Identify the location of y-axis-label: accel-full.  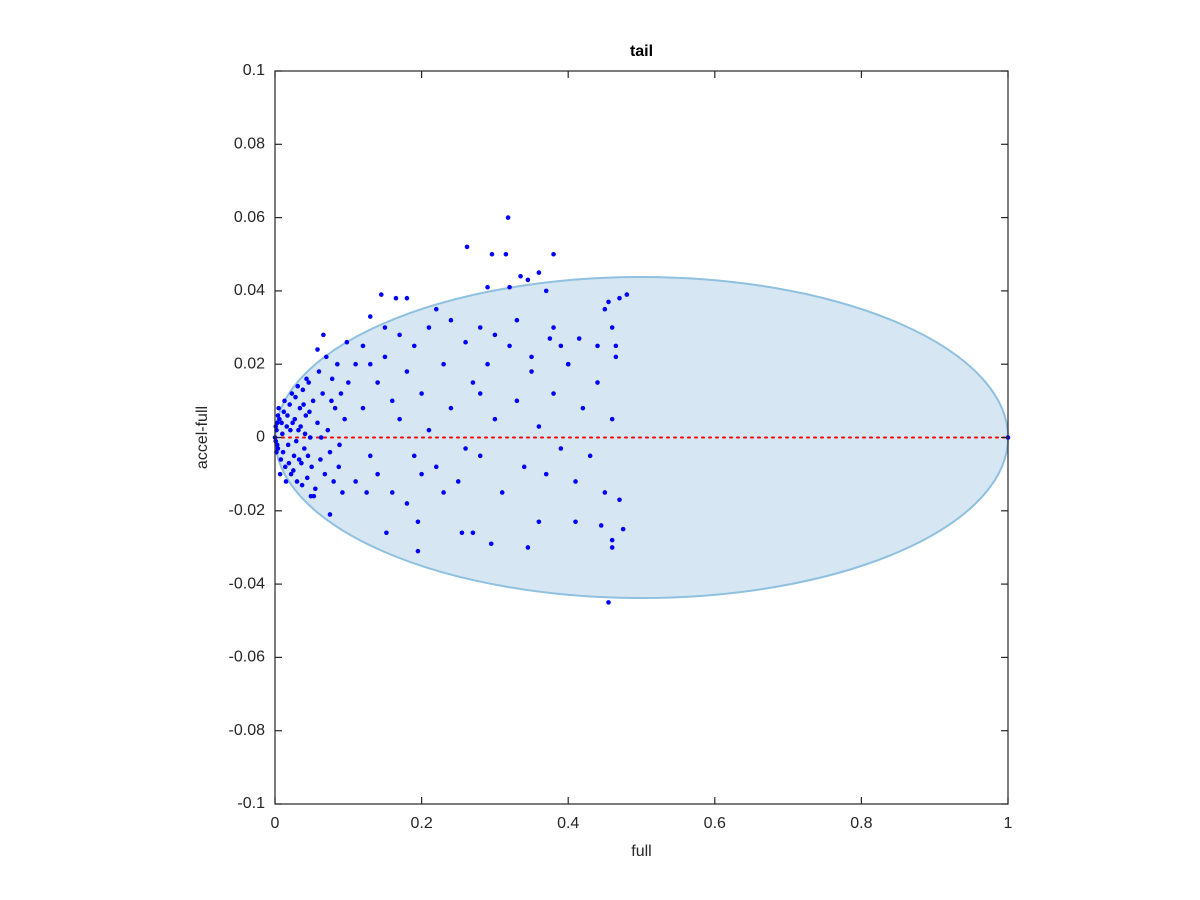
(202, 437).